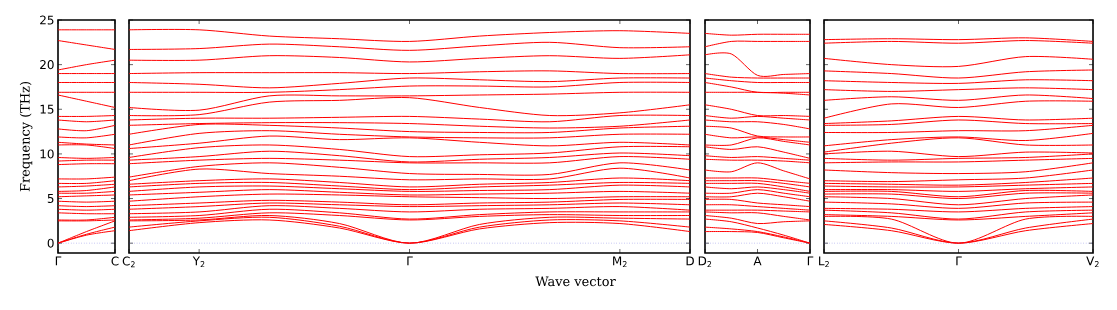 This screenshot has width=1117, height=310. Describe the element at coordinates (47, 20) in the screenshot. I see `y-tick-label: 25` at that location.